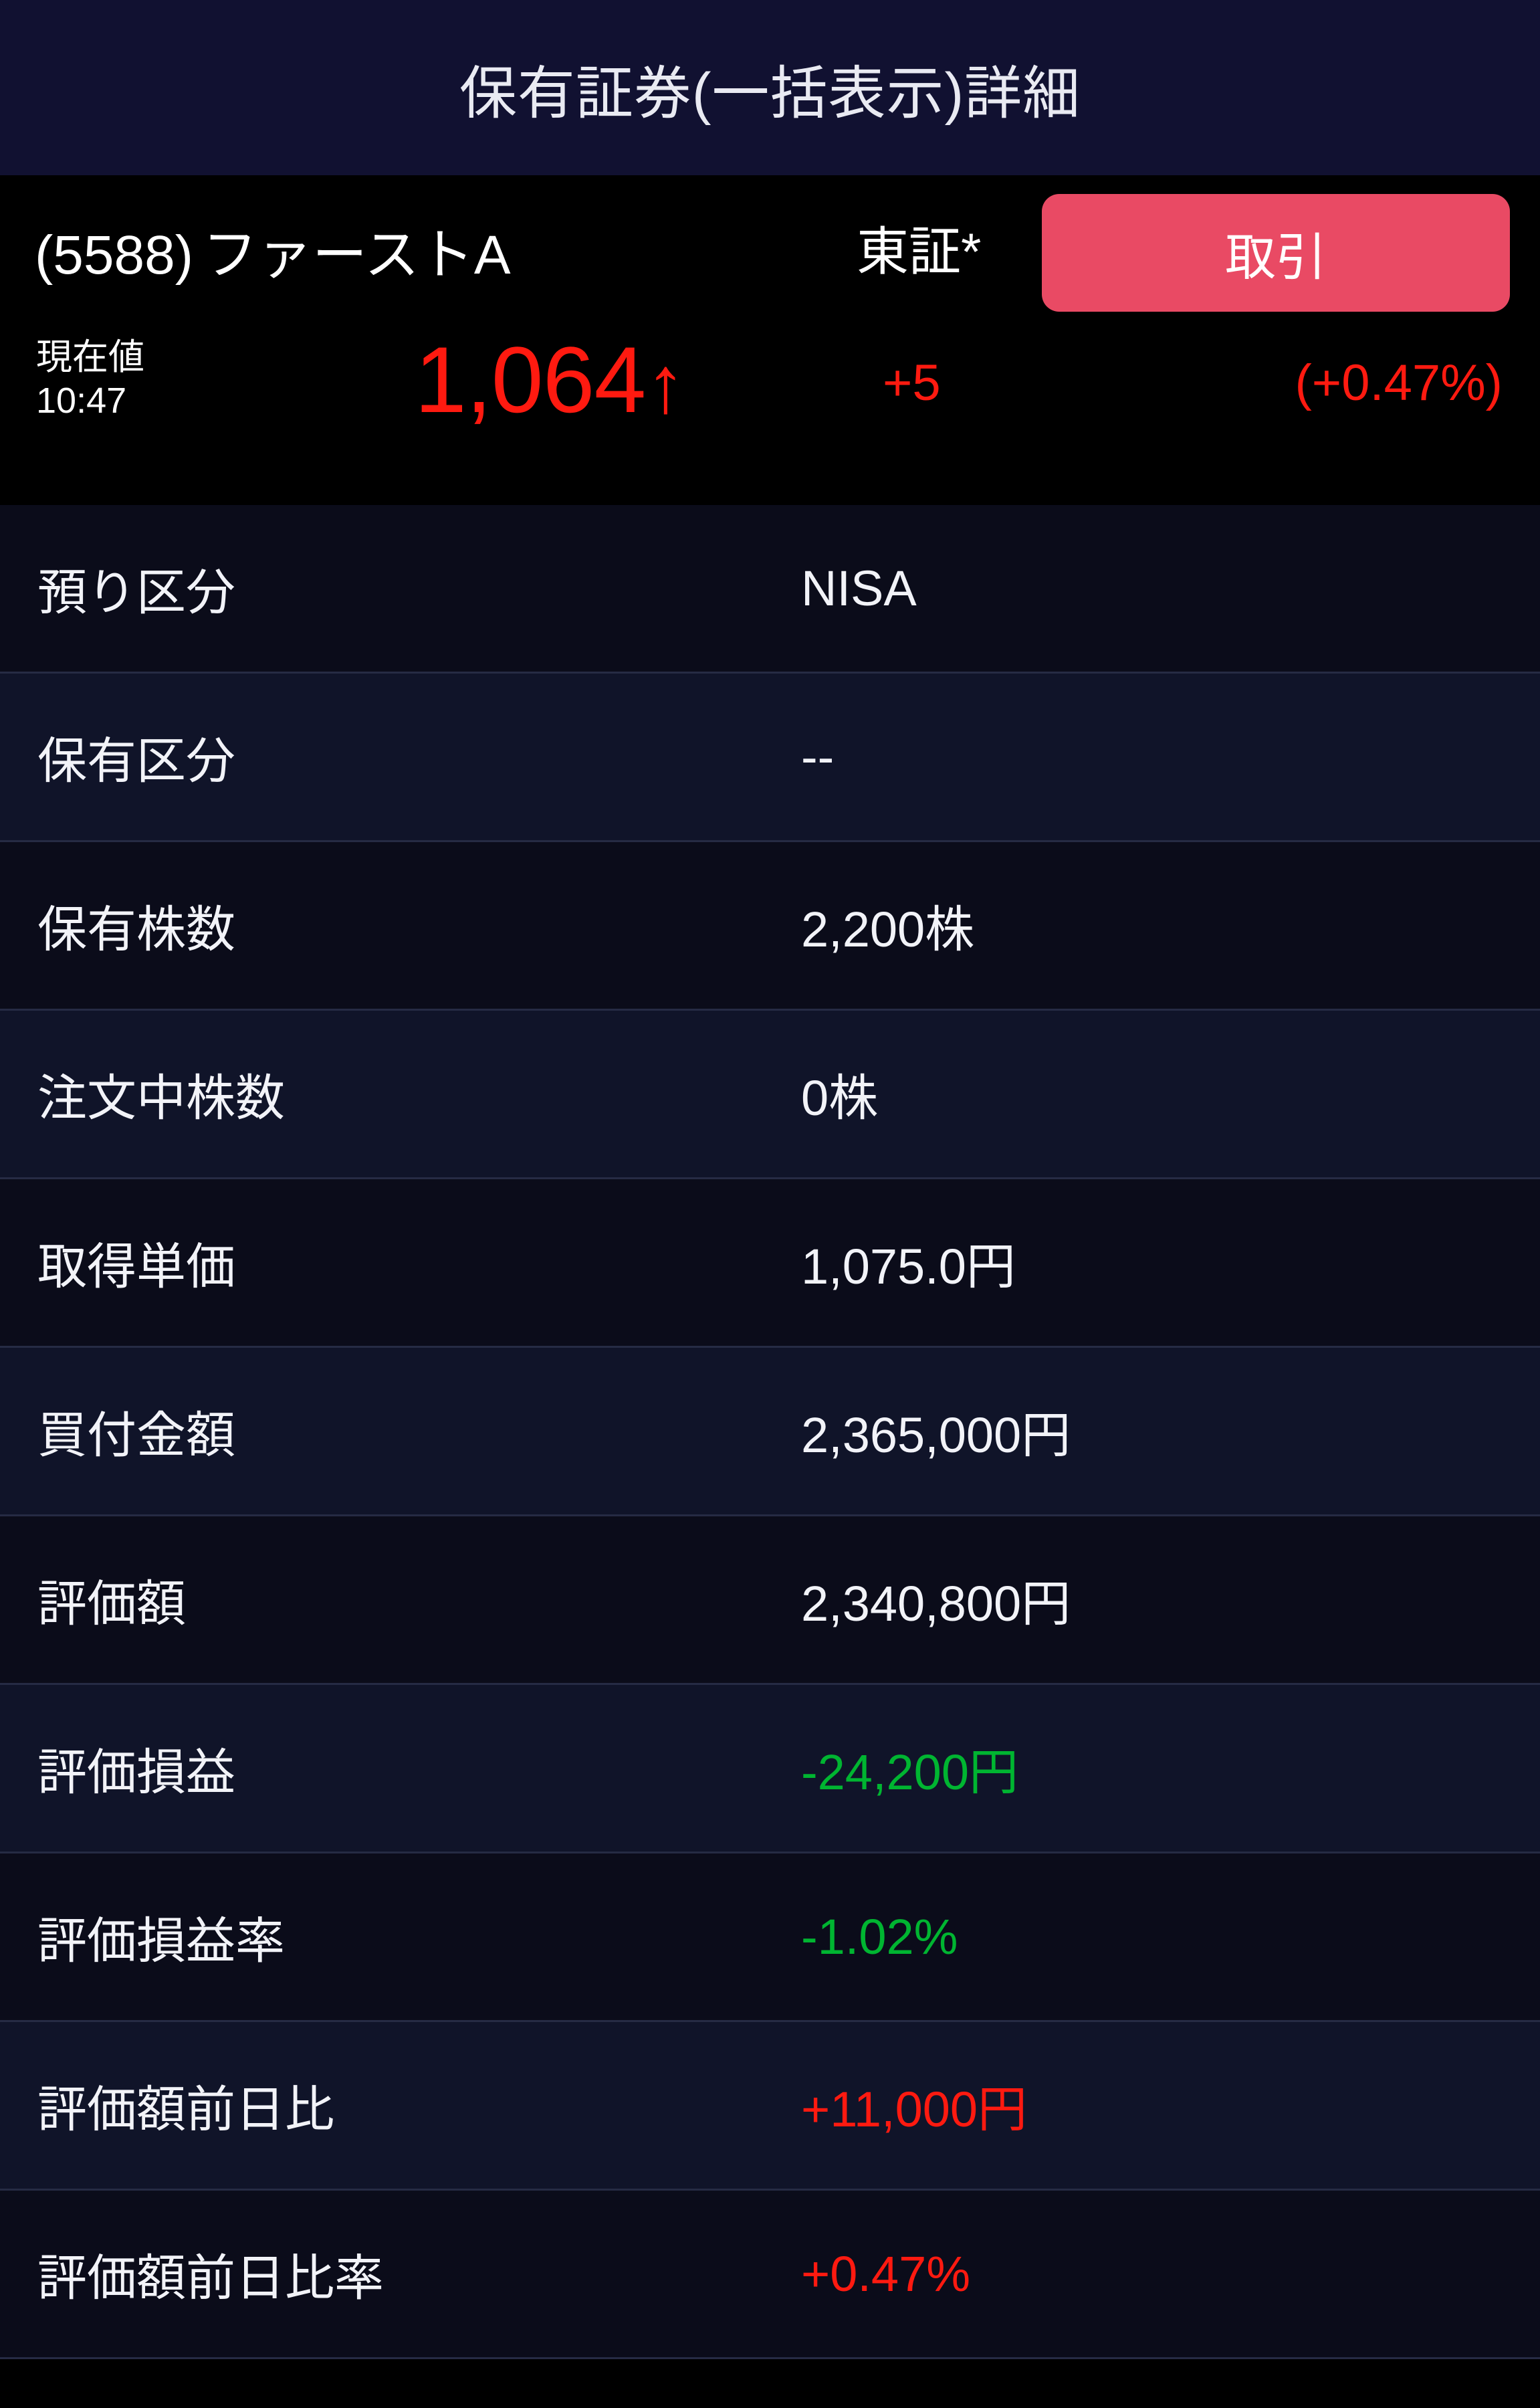 The width and height of the screenshot is (1540, 2408). What do you see at coordinates (665, 384) in the screenshot?
I see `price-up-arrow-icon: ↑` at bounding box center [665, 384].